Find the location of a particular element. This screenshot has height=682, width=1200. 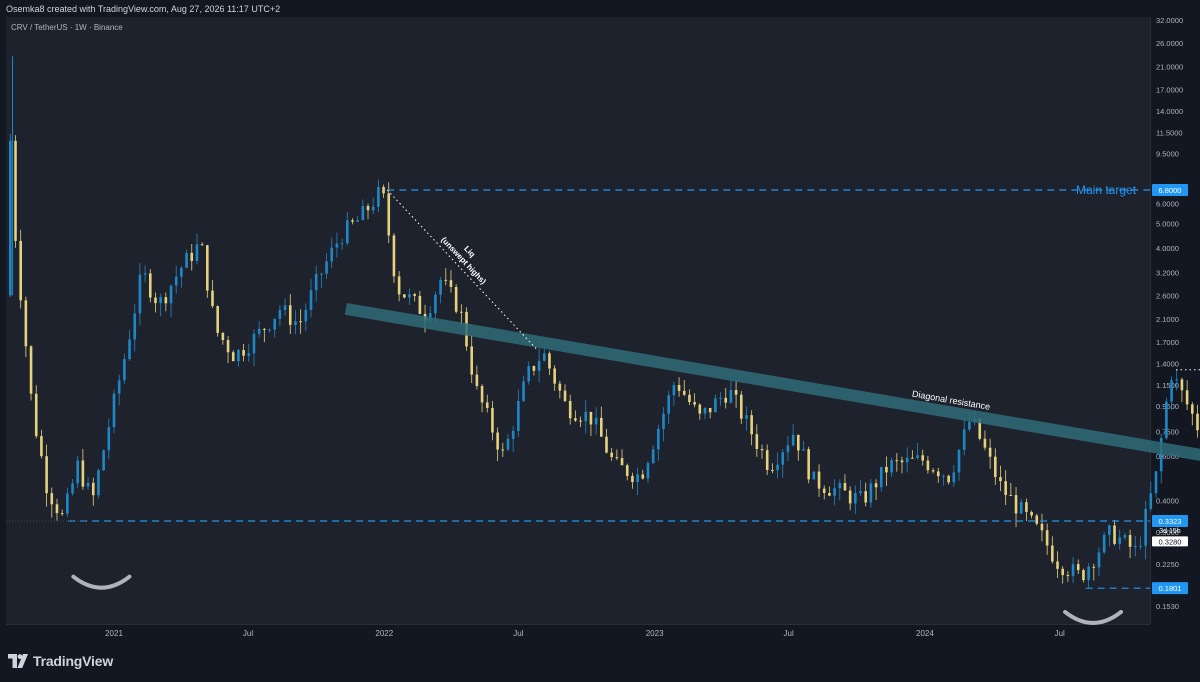

price-tick-label: 4.0000 is located at coordinates (1167, 248).